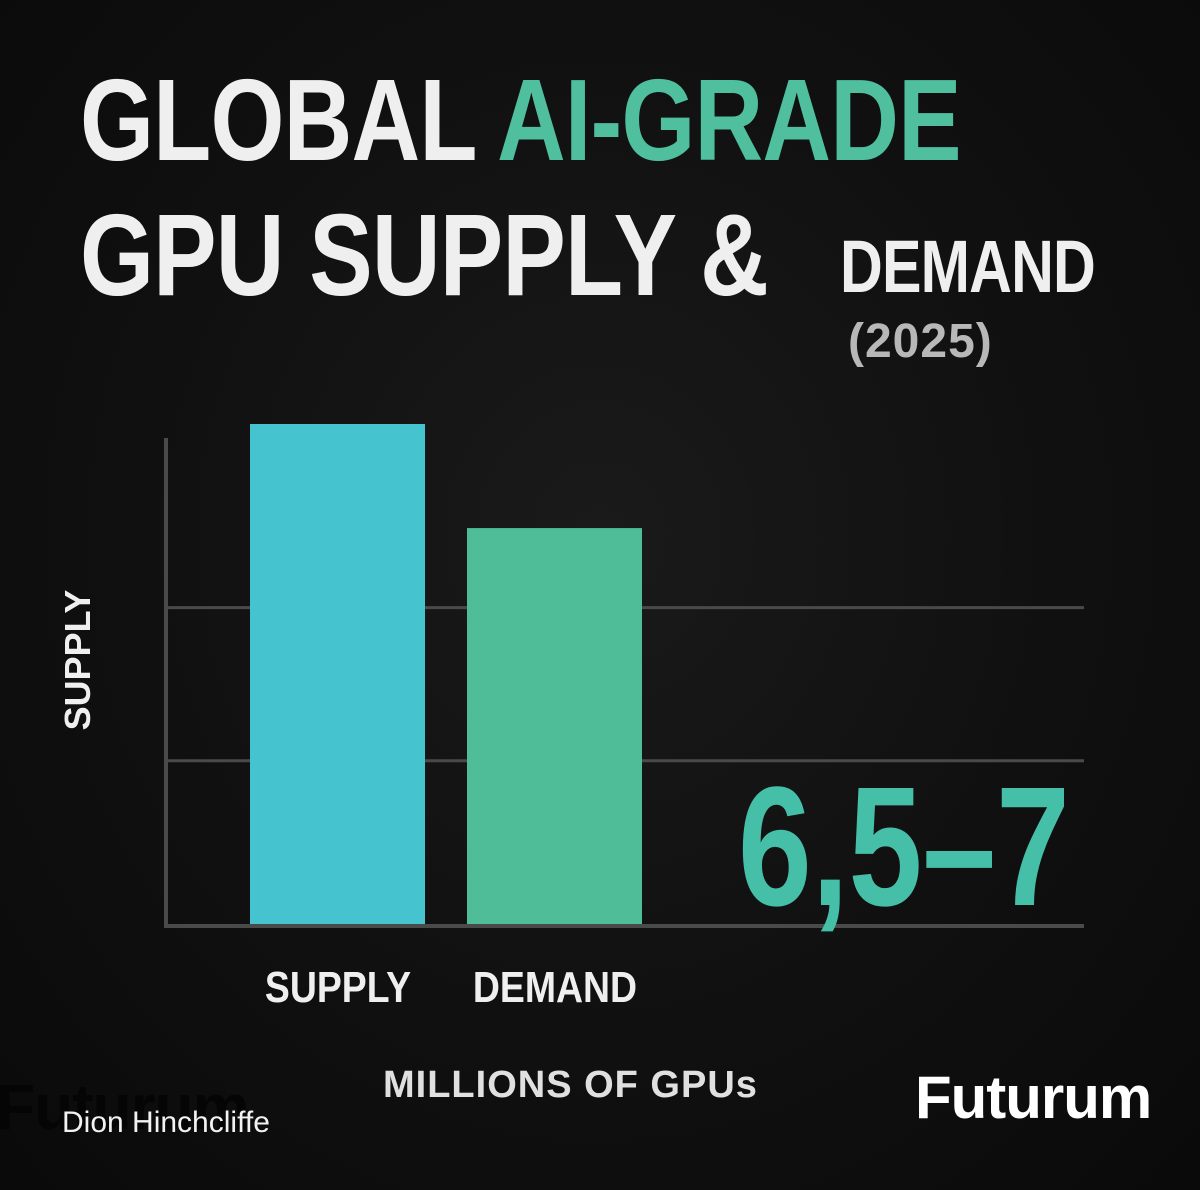 This screenshot has width=1200, height=1190. Describe the element at coordinates (729, 120) in the screenshot. I see `title-ai-grade: AI-GRADE` at that location.